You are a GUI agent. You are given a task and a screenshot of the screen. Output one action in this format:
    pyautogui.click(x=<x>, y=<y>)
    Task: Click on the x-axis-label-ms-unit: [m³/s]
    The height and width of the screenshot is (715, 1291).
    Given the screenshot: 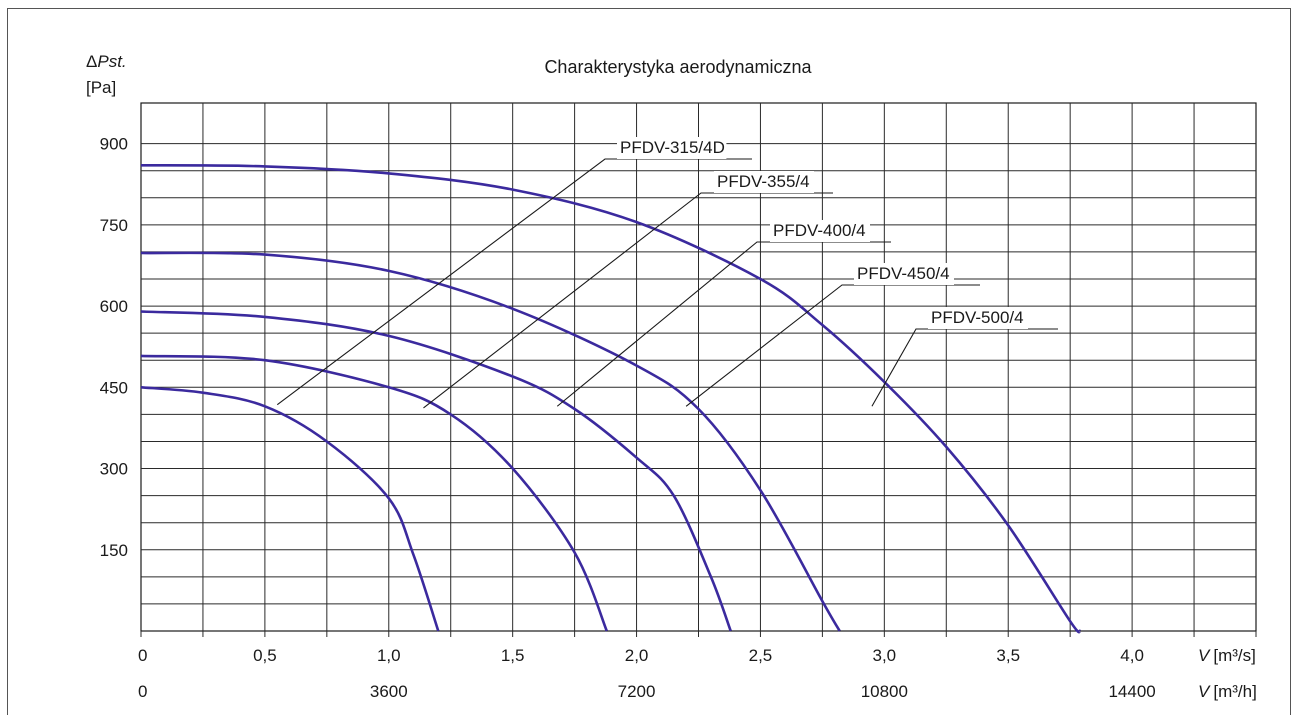 What is the action you would take?
    pyautogui.click(x=1234, y=655)
    